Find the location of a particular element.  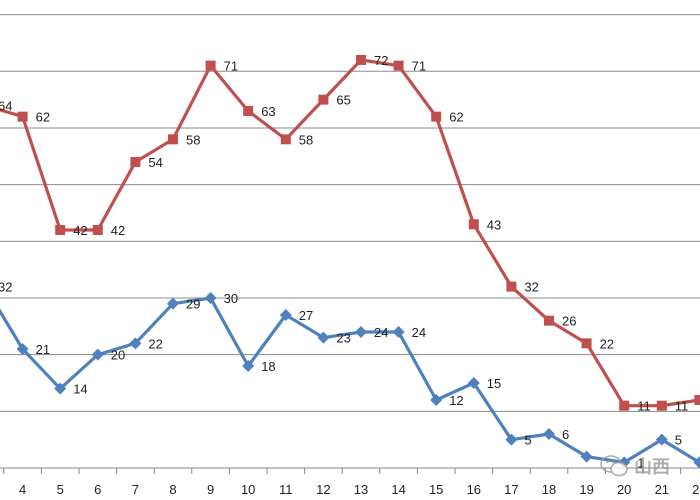

red-series-data-label: 63 is located at coordinates (268, 111).